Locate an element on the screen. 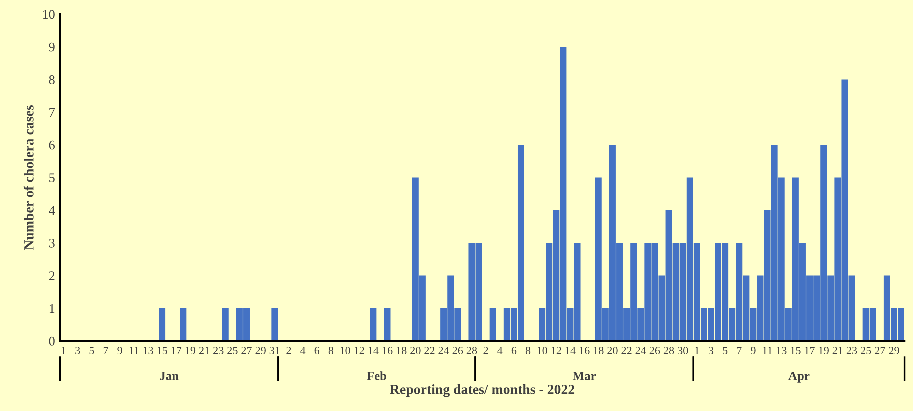  text: Feb is located at coordinates (377, 376).